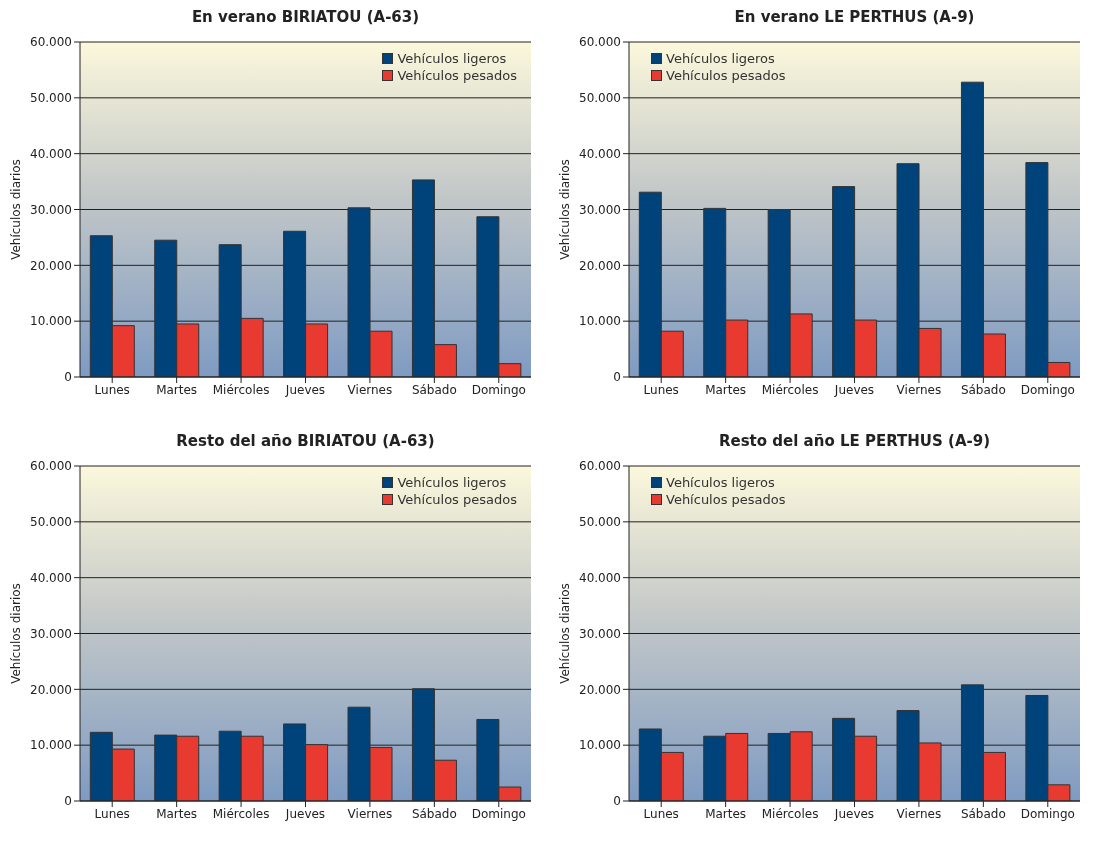  What do you see at coordinates (305, 442) in the screenshot?
I see `chart-title: Resto del año BIRIATOU (A-63)` at bounding box center [305, 442].